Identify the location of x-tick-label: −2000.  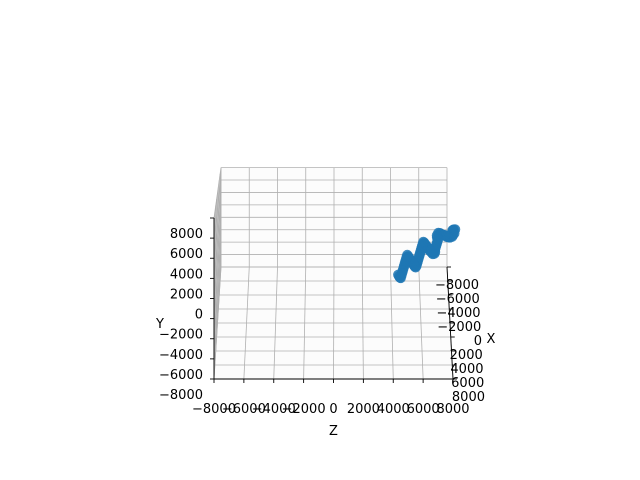
(459, 327).